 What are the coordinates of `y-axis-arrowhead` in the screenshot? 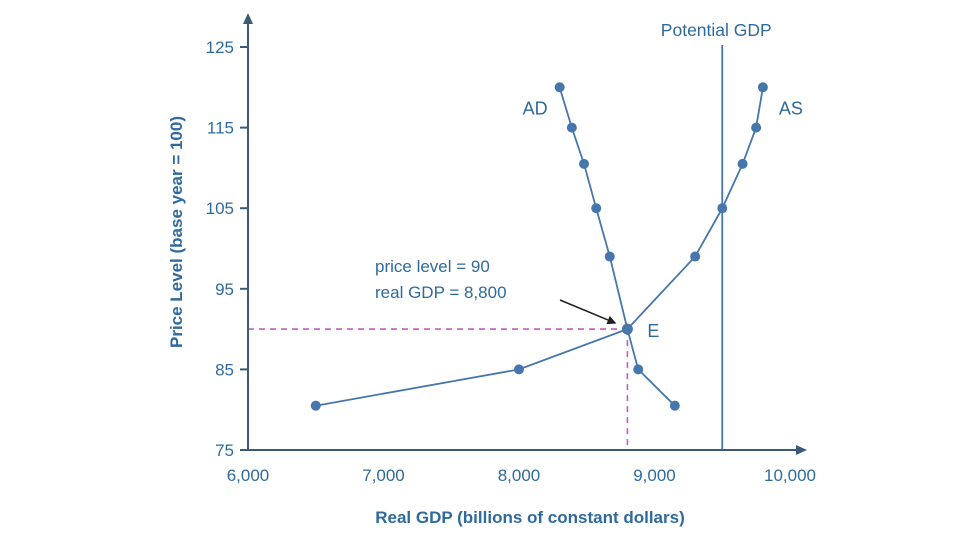 It's located at (248, 18).